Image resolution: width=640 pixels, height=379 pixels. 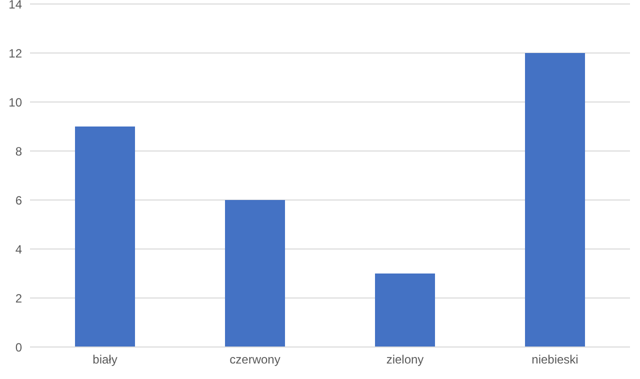 I want to click on x-tick-label: zielony, so click(x=405, y=359).